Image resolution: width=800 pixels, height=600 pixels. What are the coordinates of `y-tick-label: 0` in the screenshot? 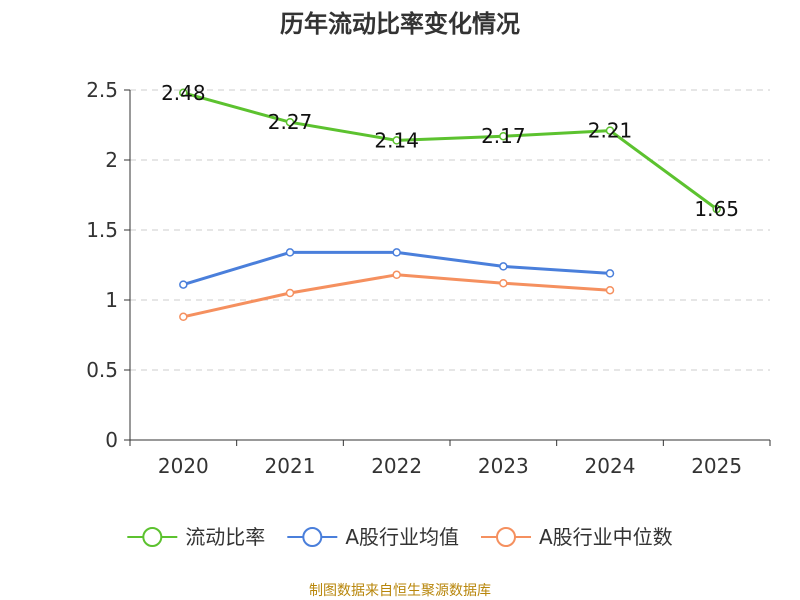 It's located at (111, 440).